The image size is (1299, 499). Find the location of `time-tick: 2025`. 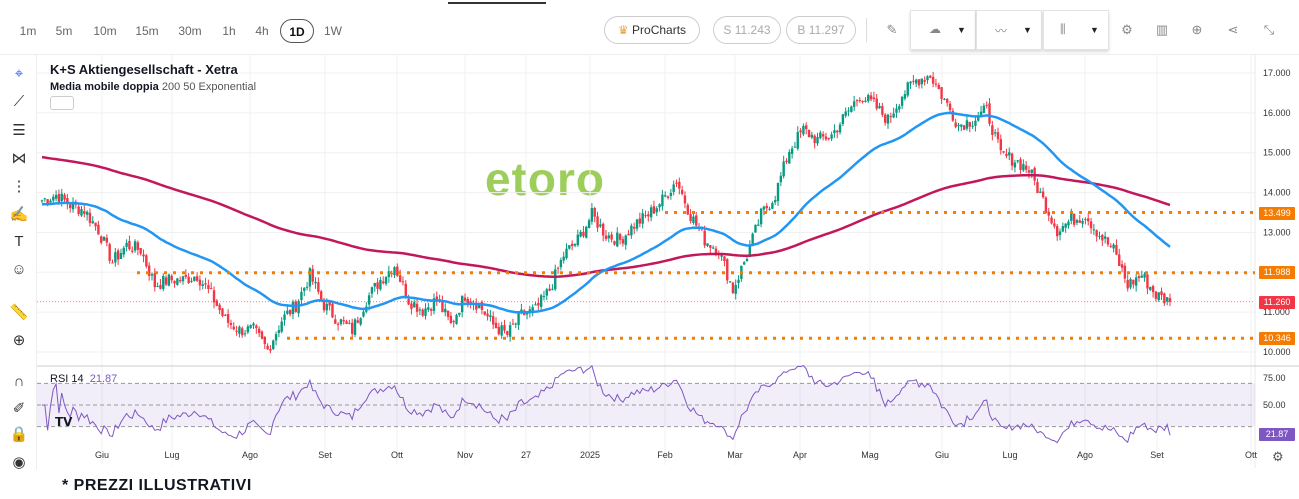

time-tick: 2025 is located at coordinates (590, 455).